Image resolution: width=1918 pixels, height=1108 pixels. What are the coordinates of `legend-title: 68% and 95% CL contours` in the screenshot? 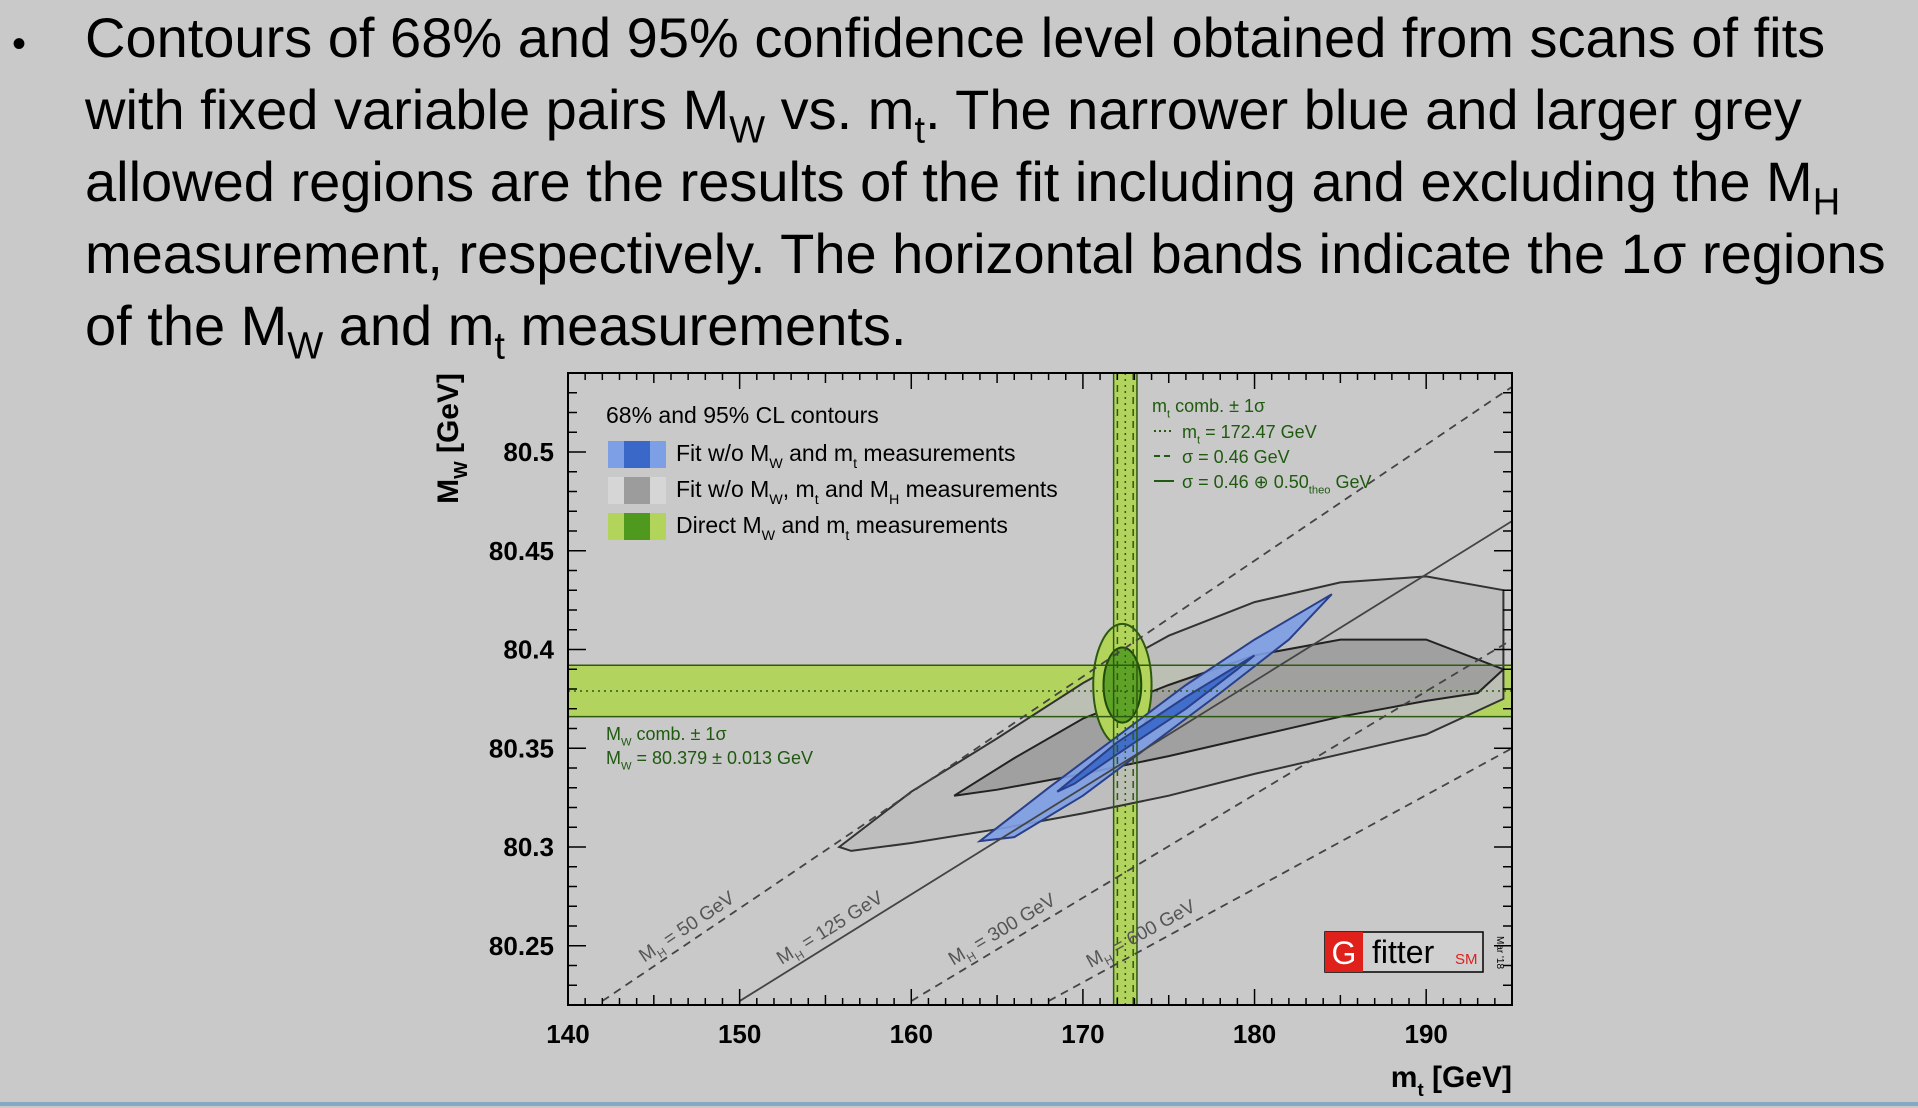 It's located at (742, 415).